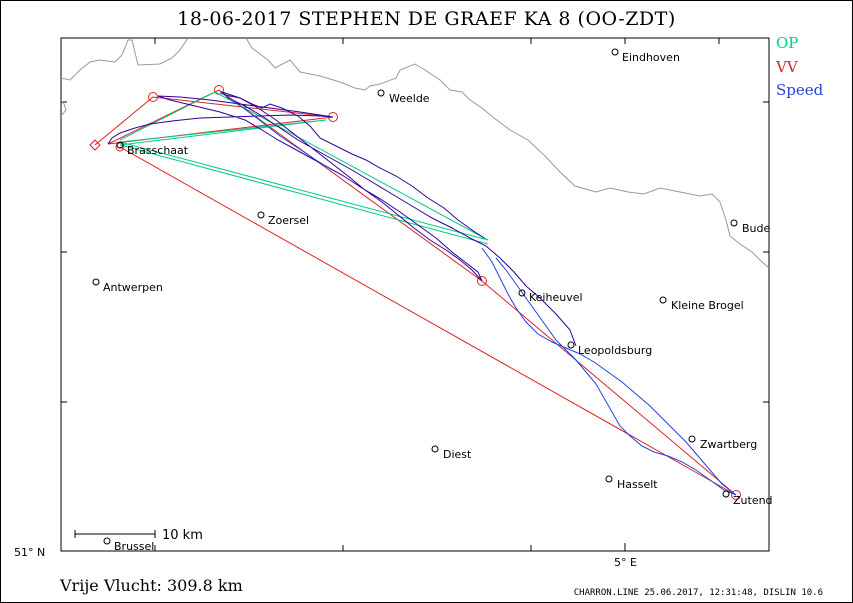 The width and height of the screenshot is (853, 603). What do you see at coordinates (625, 562) in the screenshot?
I see `lon-label: 5° E` at bounding box center [625, 562].